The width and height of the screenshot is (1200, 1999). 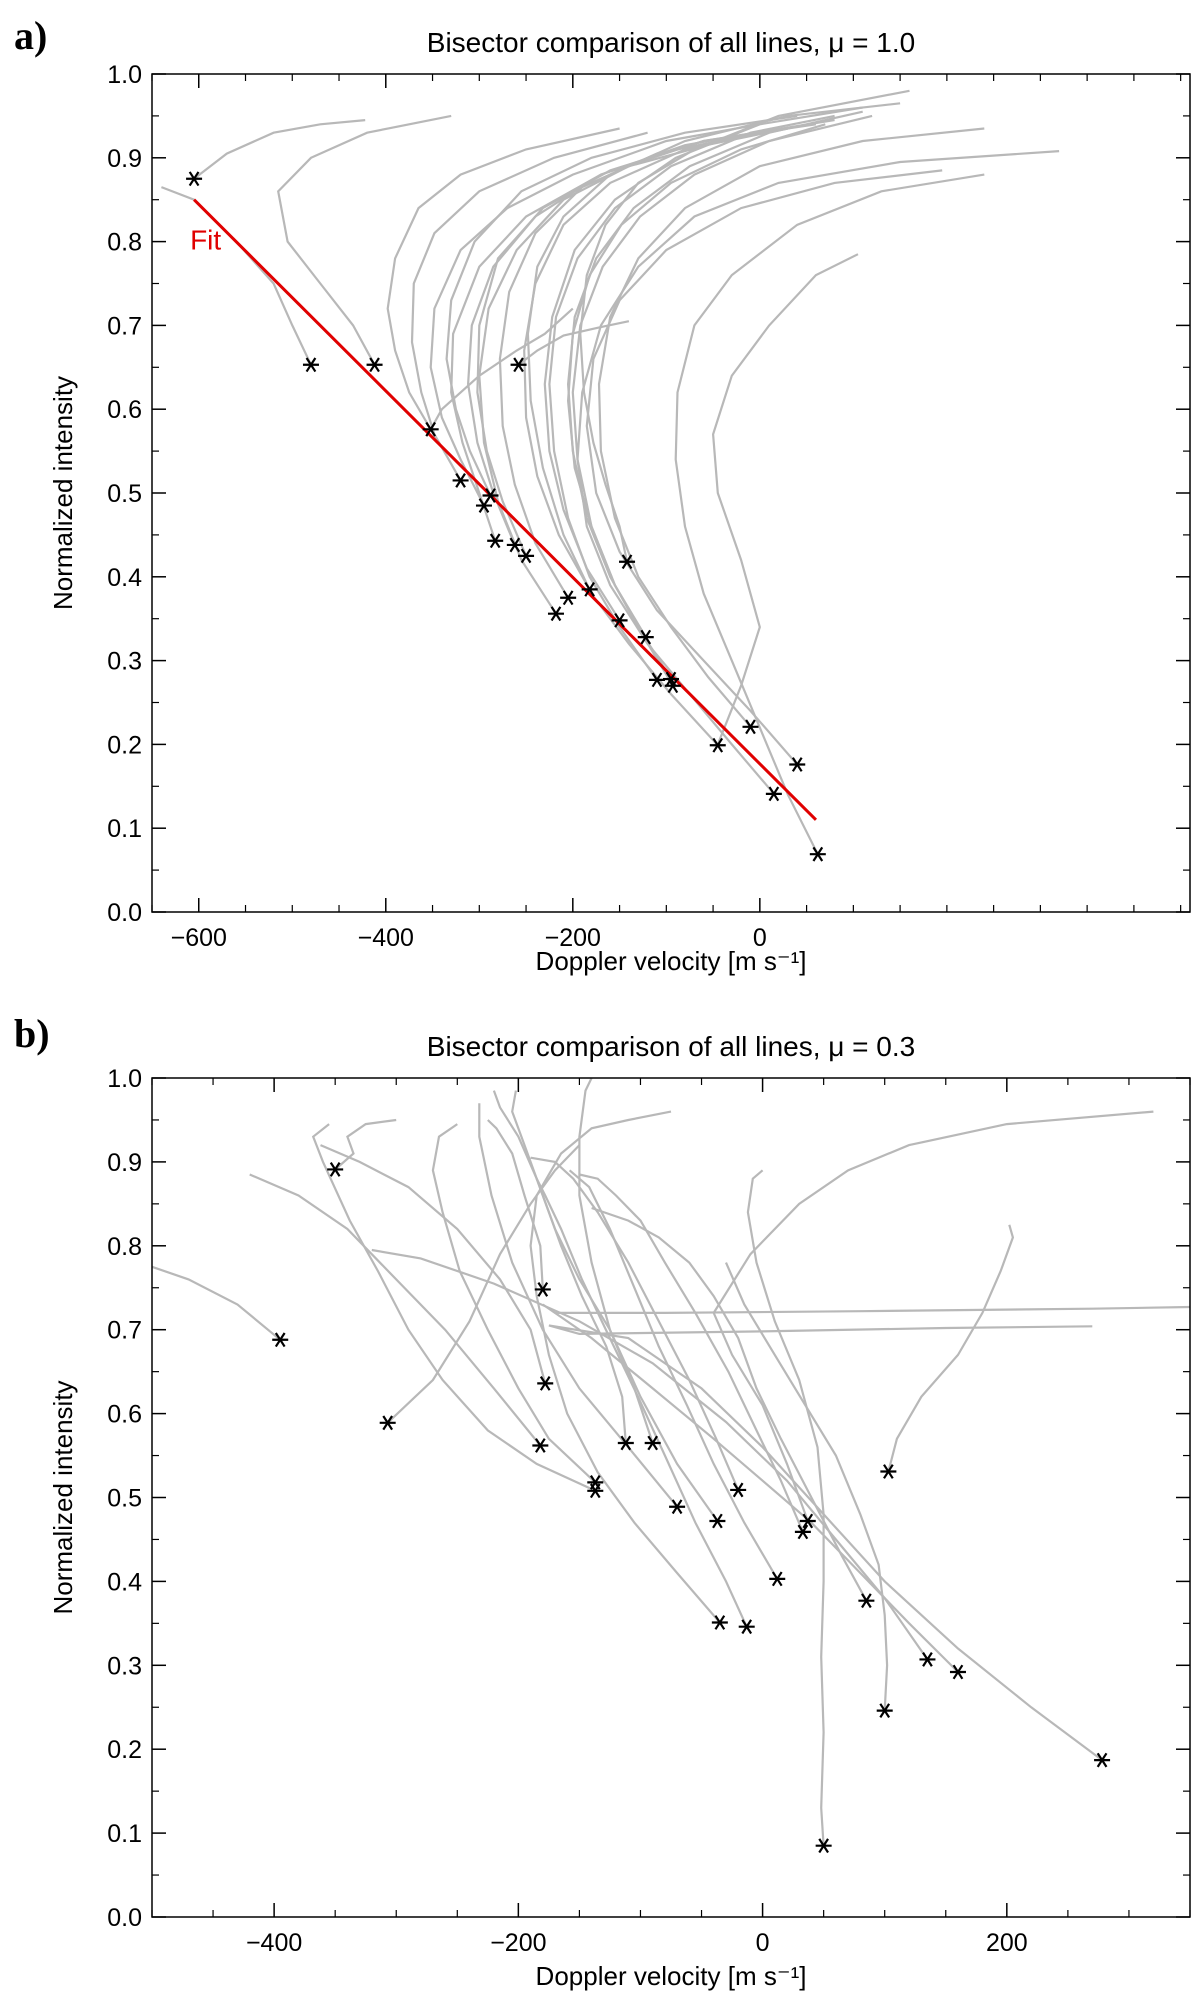 I want to click on y-tick-label: 0.0, so click(x=124, y=913).